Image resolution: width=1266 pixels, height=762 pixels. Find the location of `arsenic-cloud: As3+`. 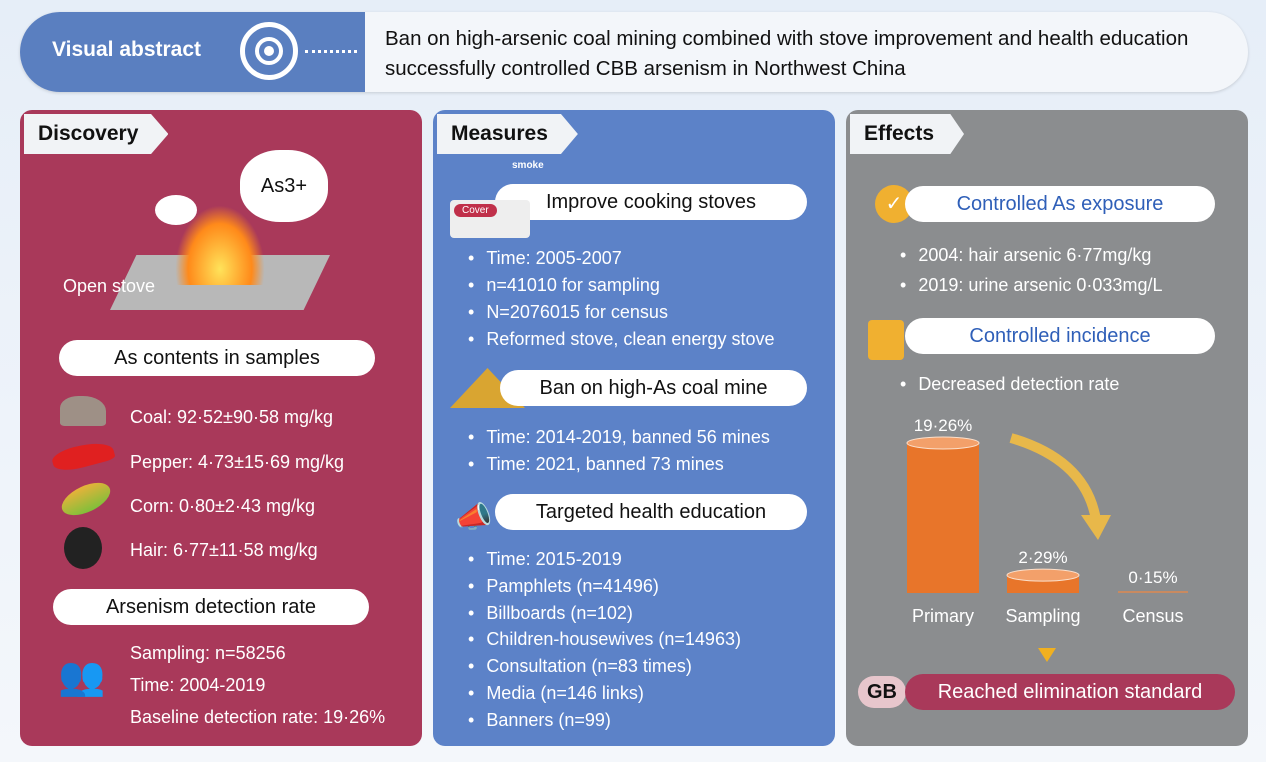

arsenic-cloud: As3+ is located at coordinates (284, 186).